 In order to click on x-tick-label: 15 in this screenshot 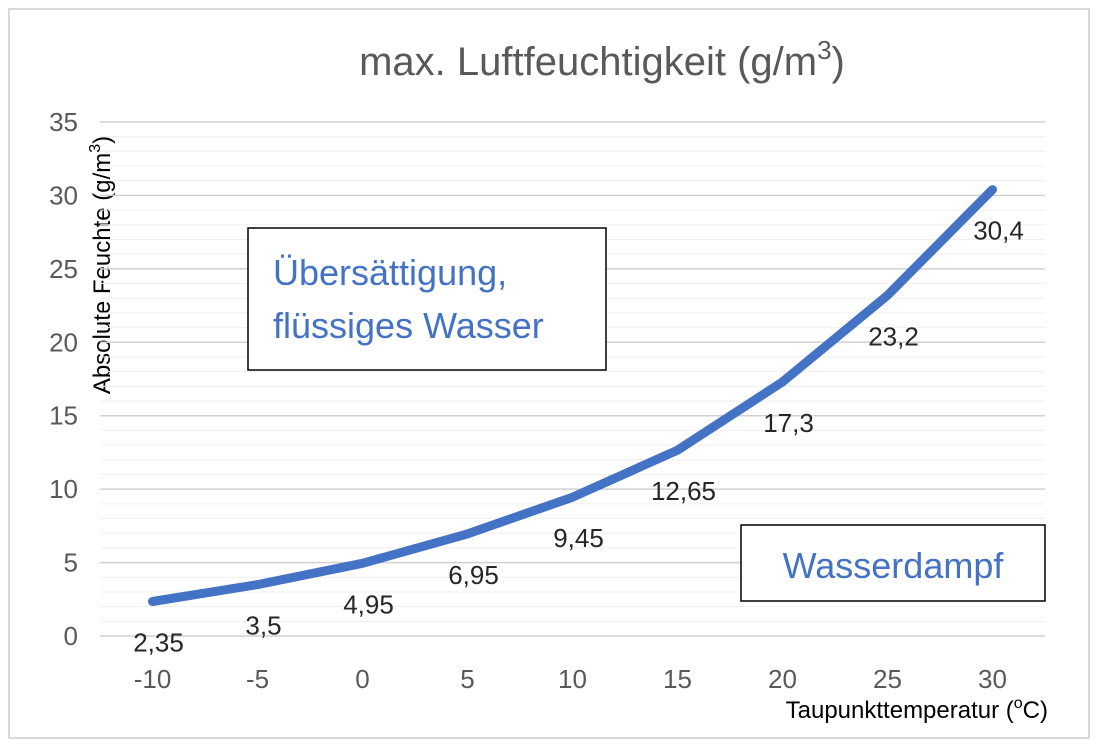, I will do `click(677, 679)`.